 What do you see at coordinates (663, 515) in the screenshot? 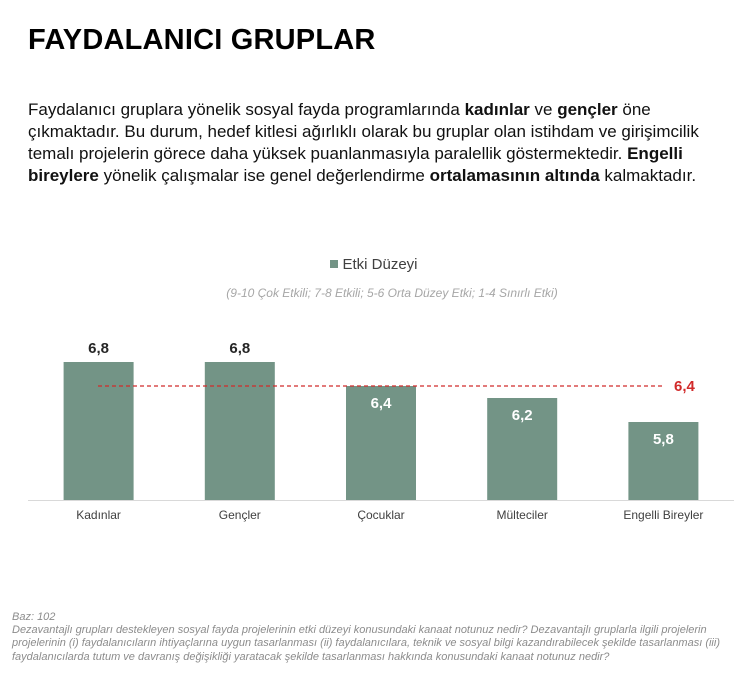
I see `category-label: Engelli Bireyler` at bounding box center [663, 515].